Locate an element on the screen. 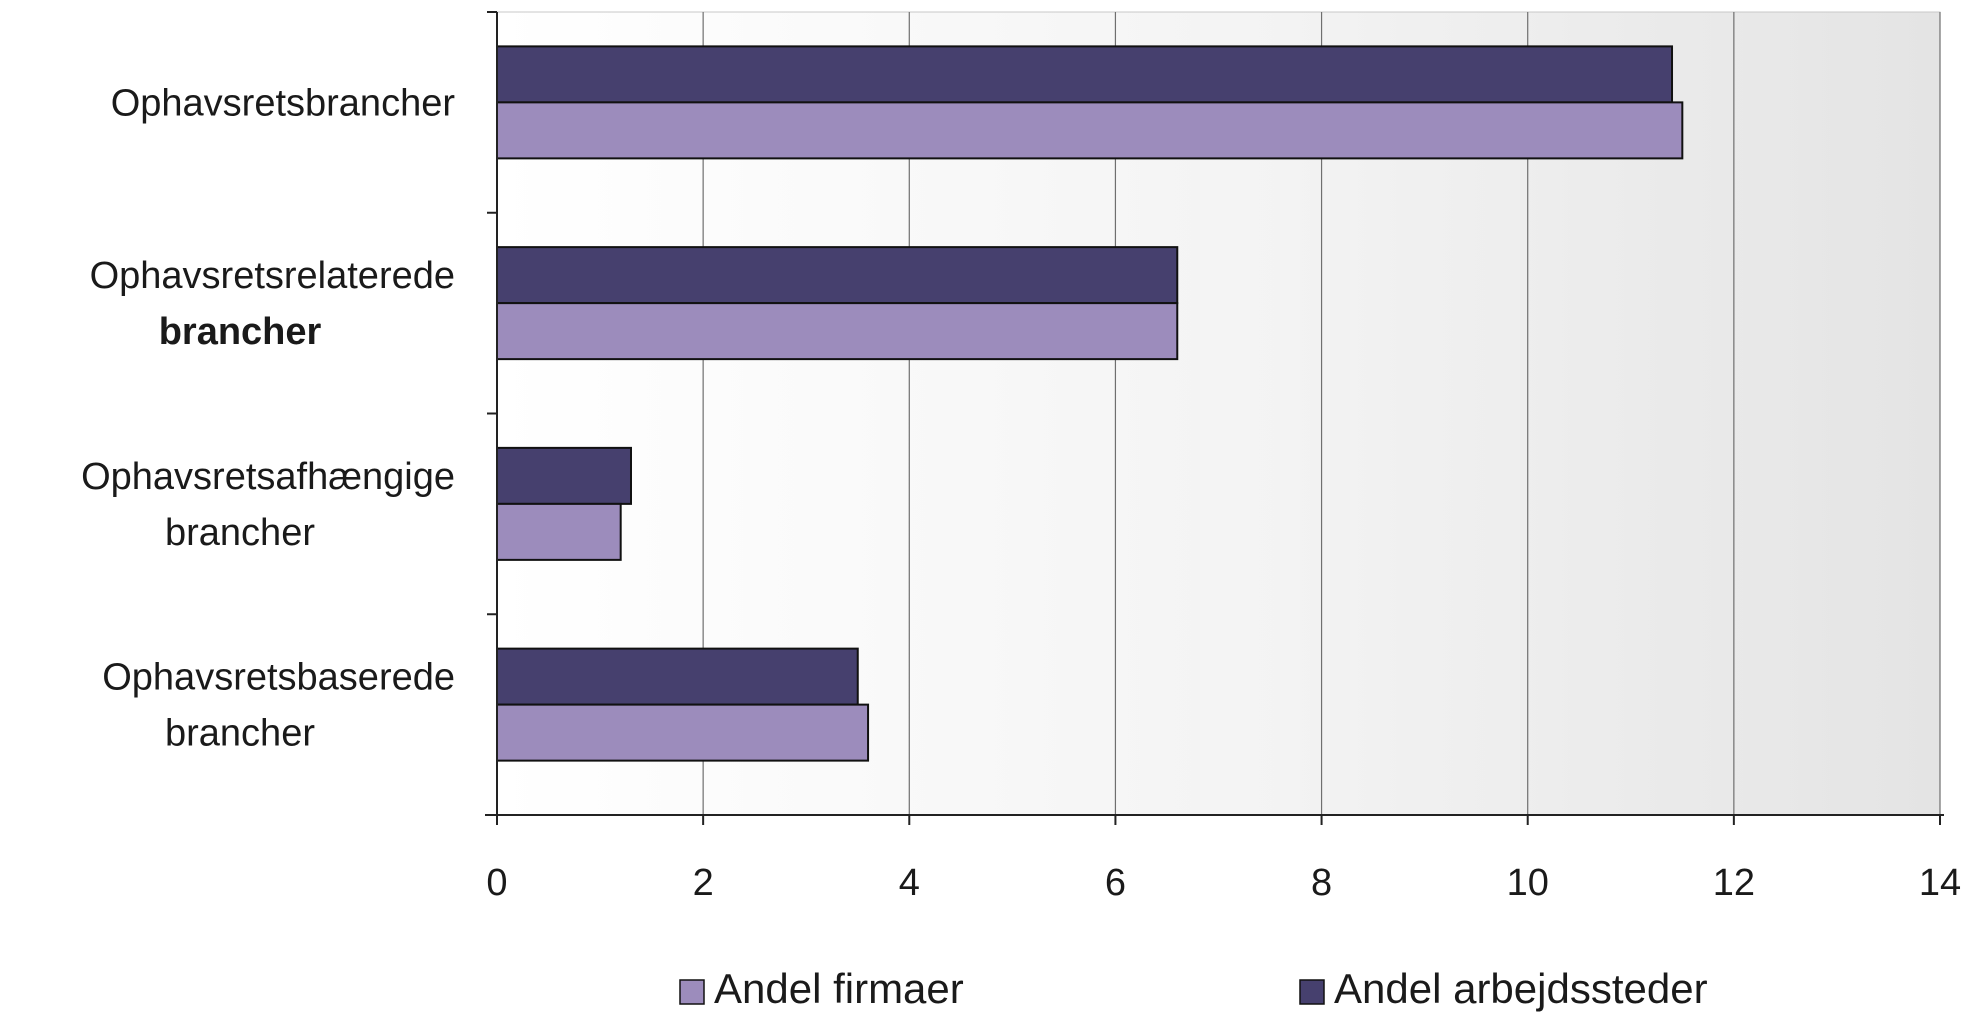 The image size is (1966, 1026). x-tick-label: 8 is located at coordinates (1321, 883).